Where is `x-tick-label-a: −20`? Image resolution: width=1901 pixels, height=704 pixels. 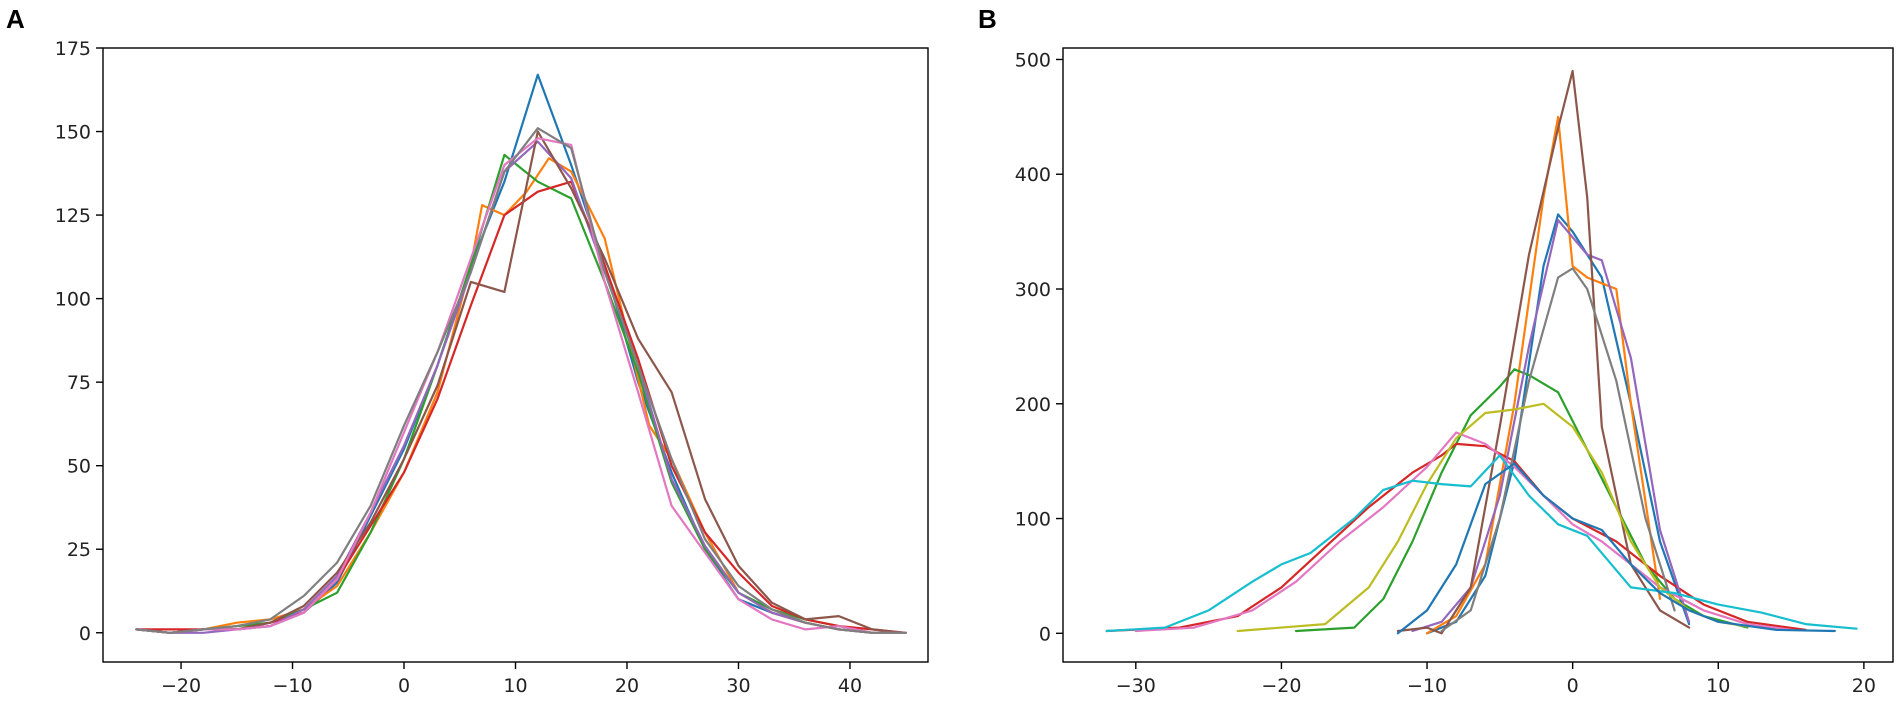
x-tick-label-a: −20 is located at coordinates (181, 686).